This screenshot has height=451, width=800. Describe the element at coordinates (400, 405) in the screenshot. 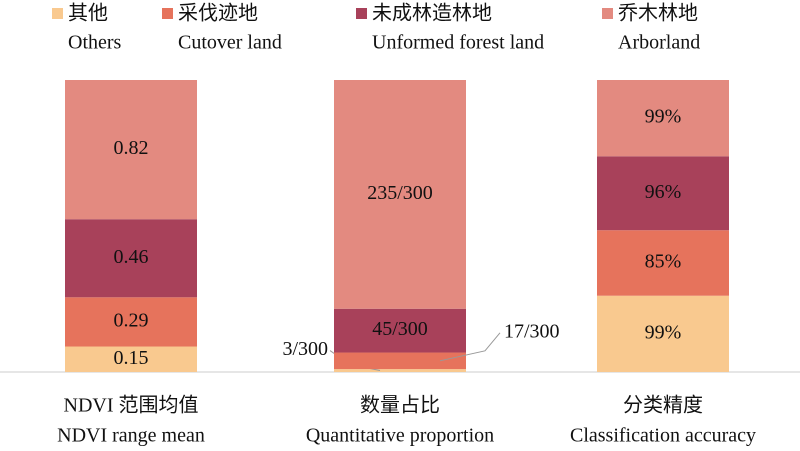

I see `x-tick-label: 数量占比` at that location.